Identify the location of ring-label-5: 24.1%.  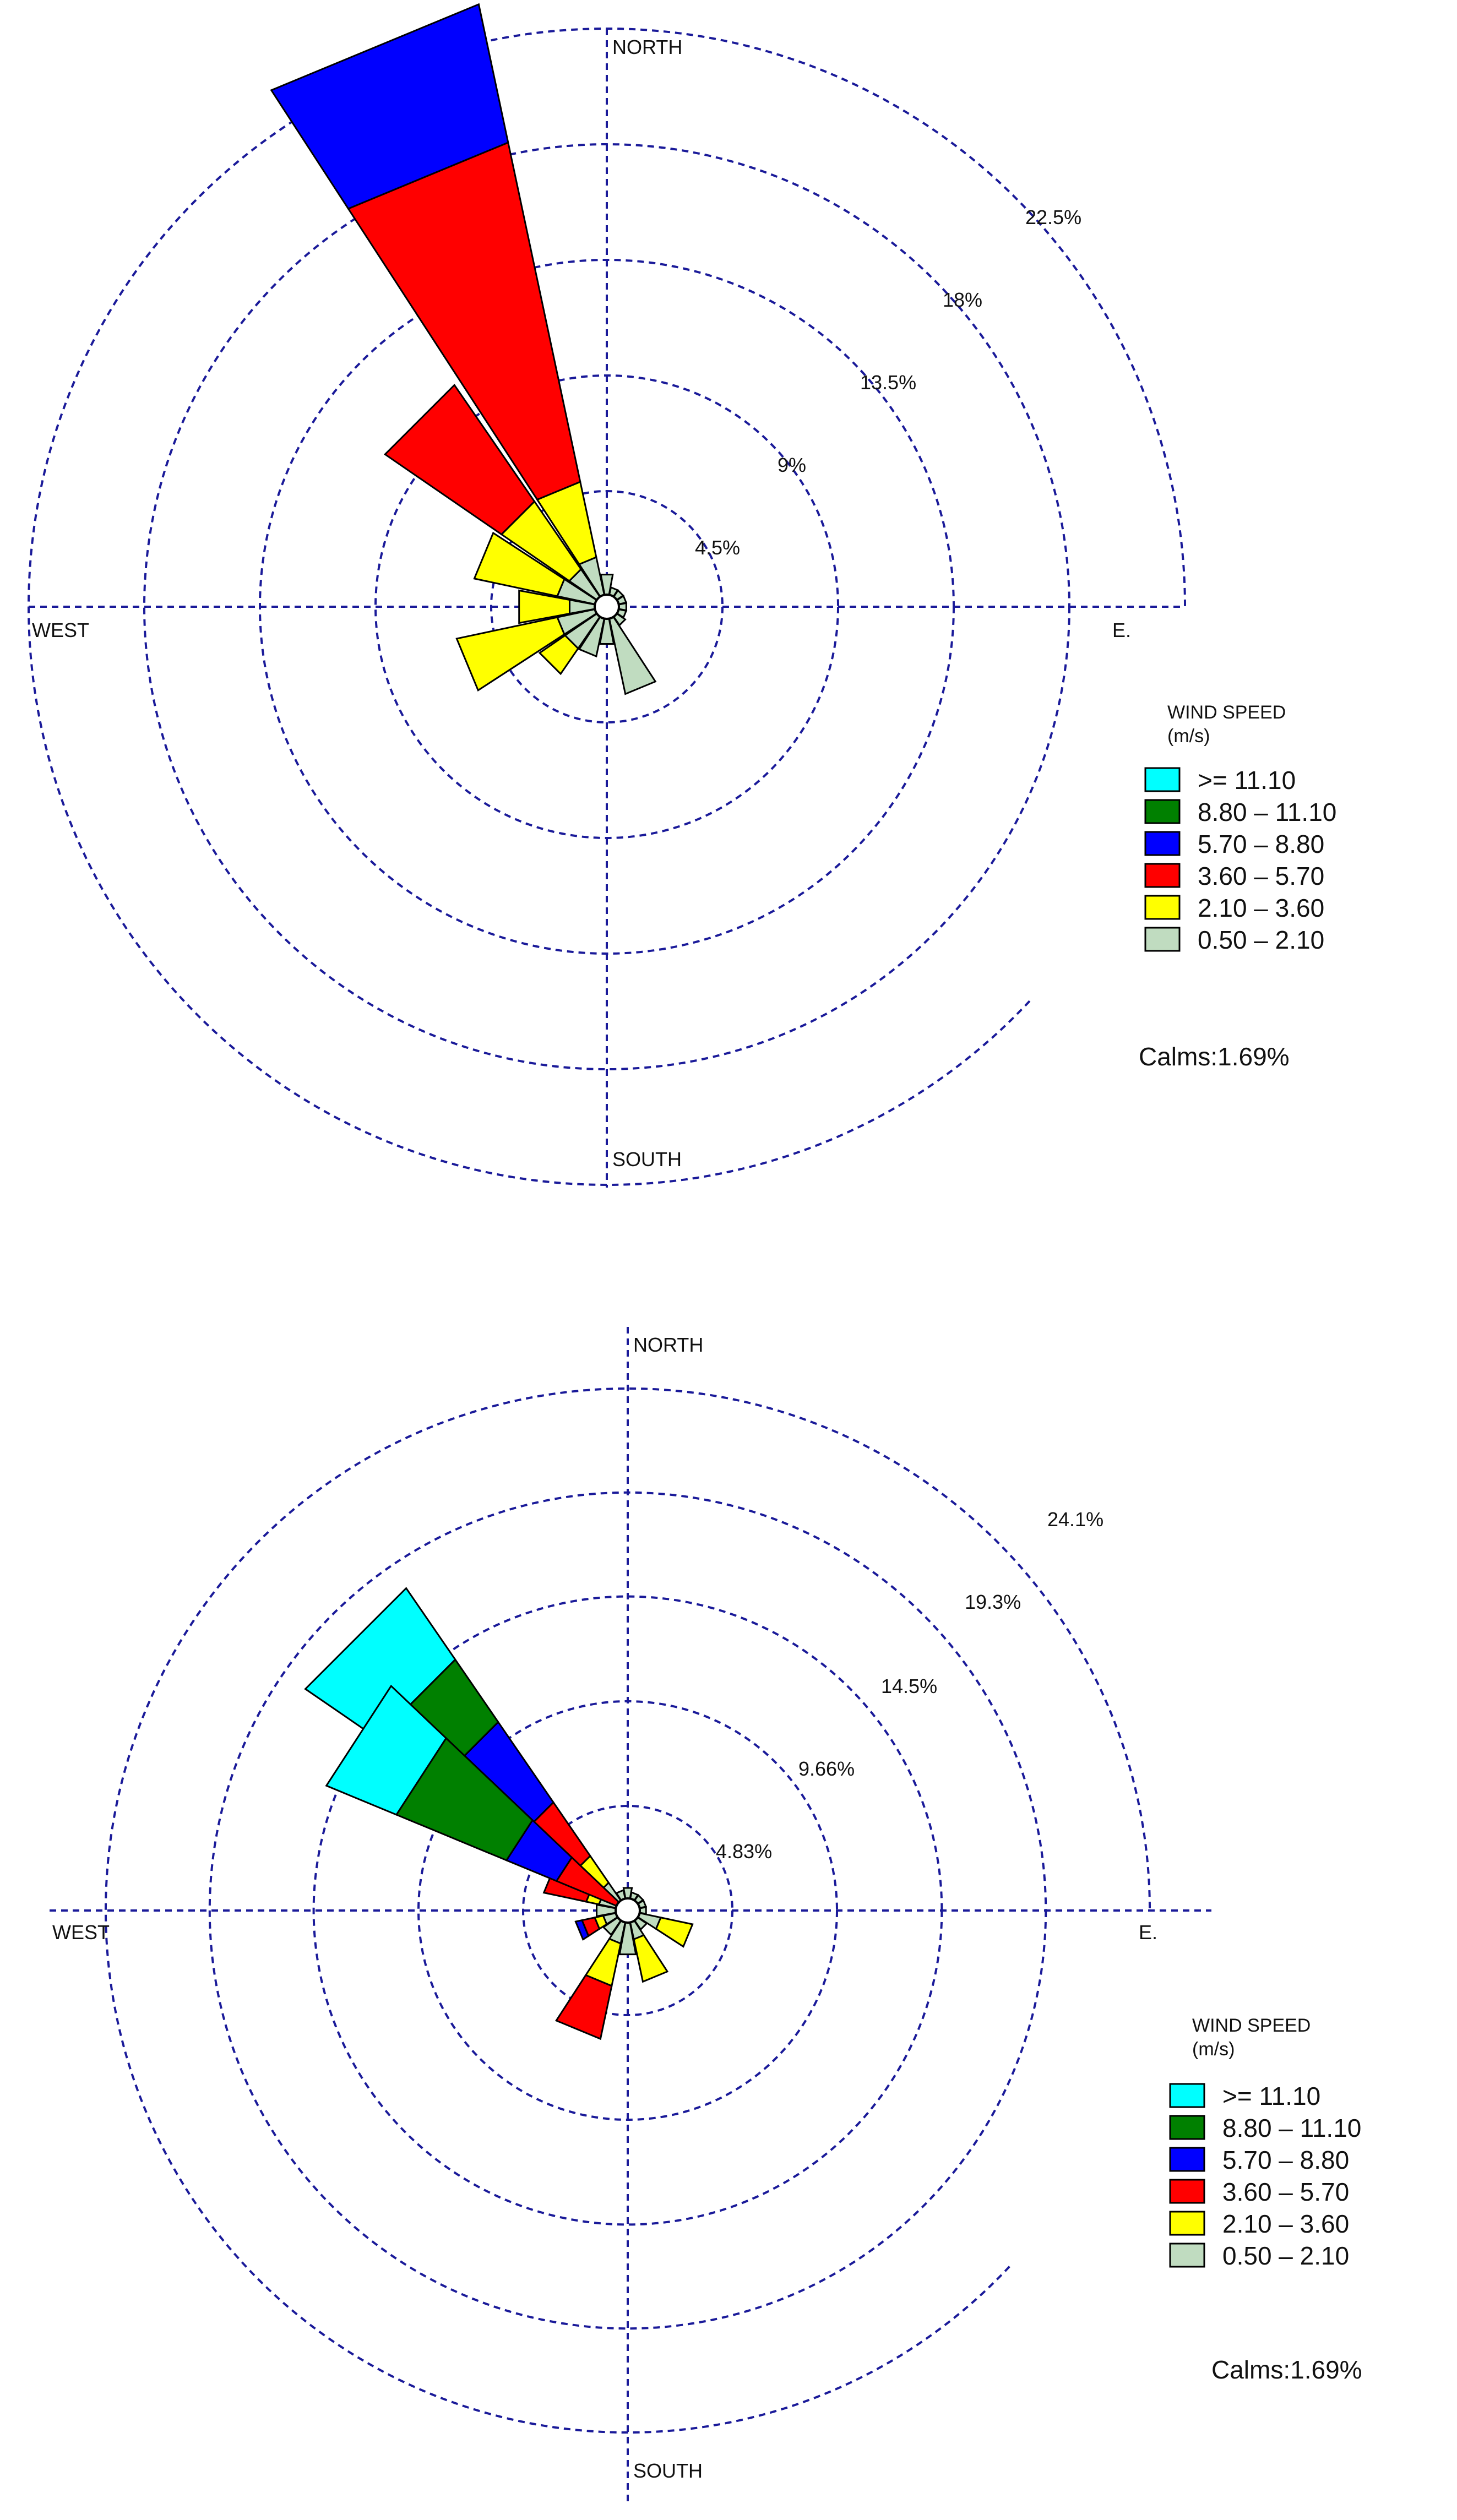
(1075, 1519).